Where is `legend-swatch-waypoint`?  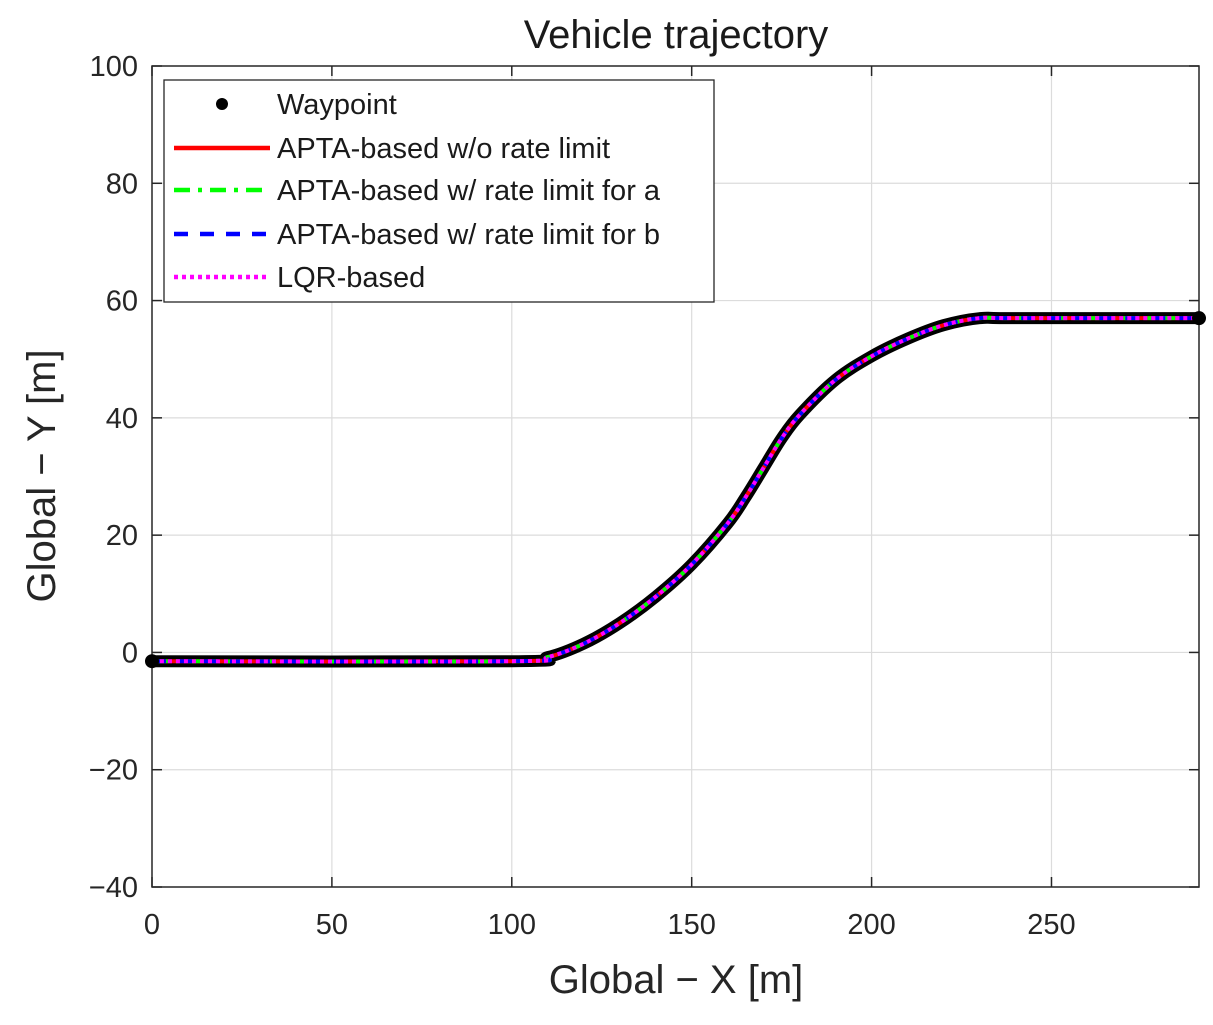
legend-swatch-waypoint is located at coordinates (222, 104).